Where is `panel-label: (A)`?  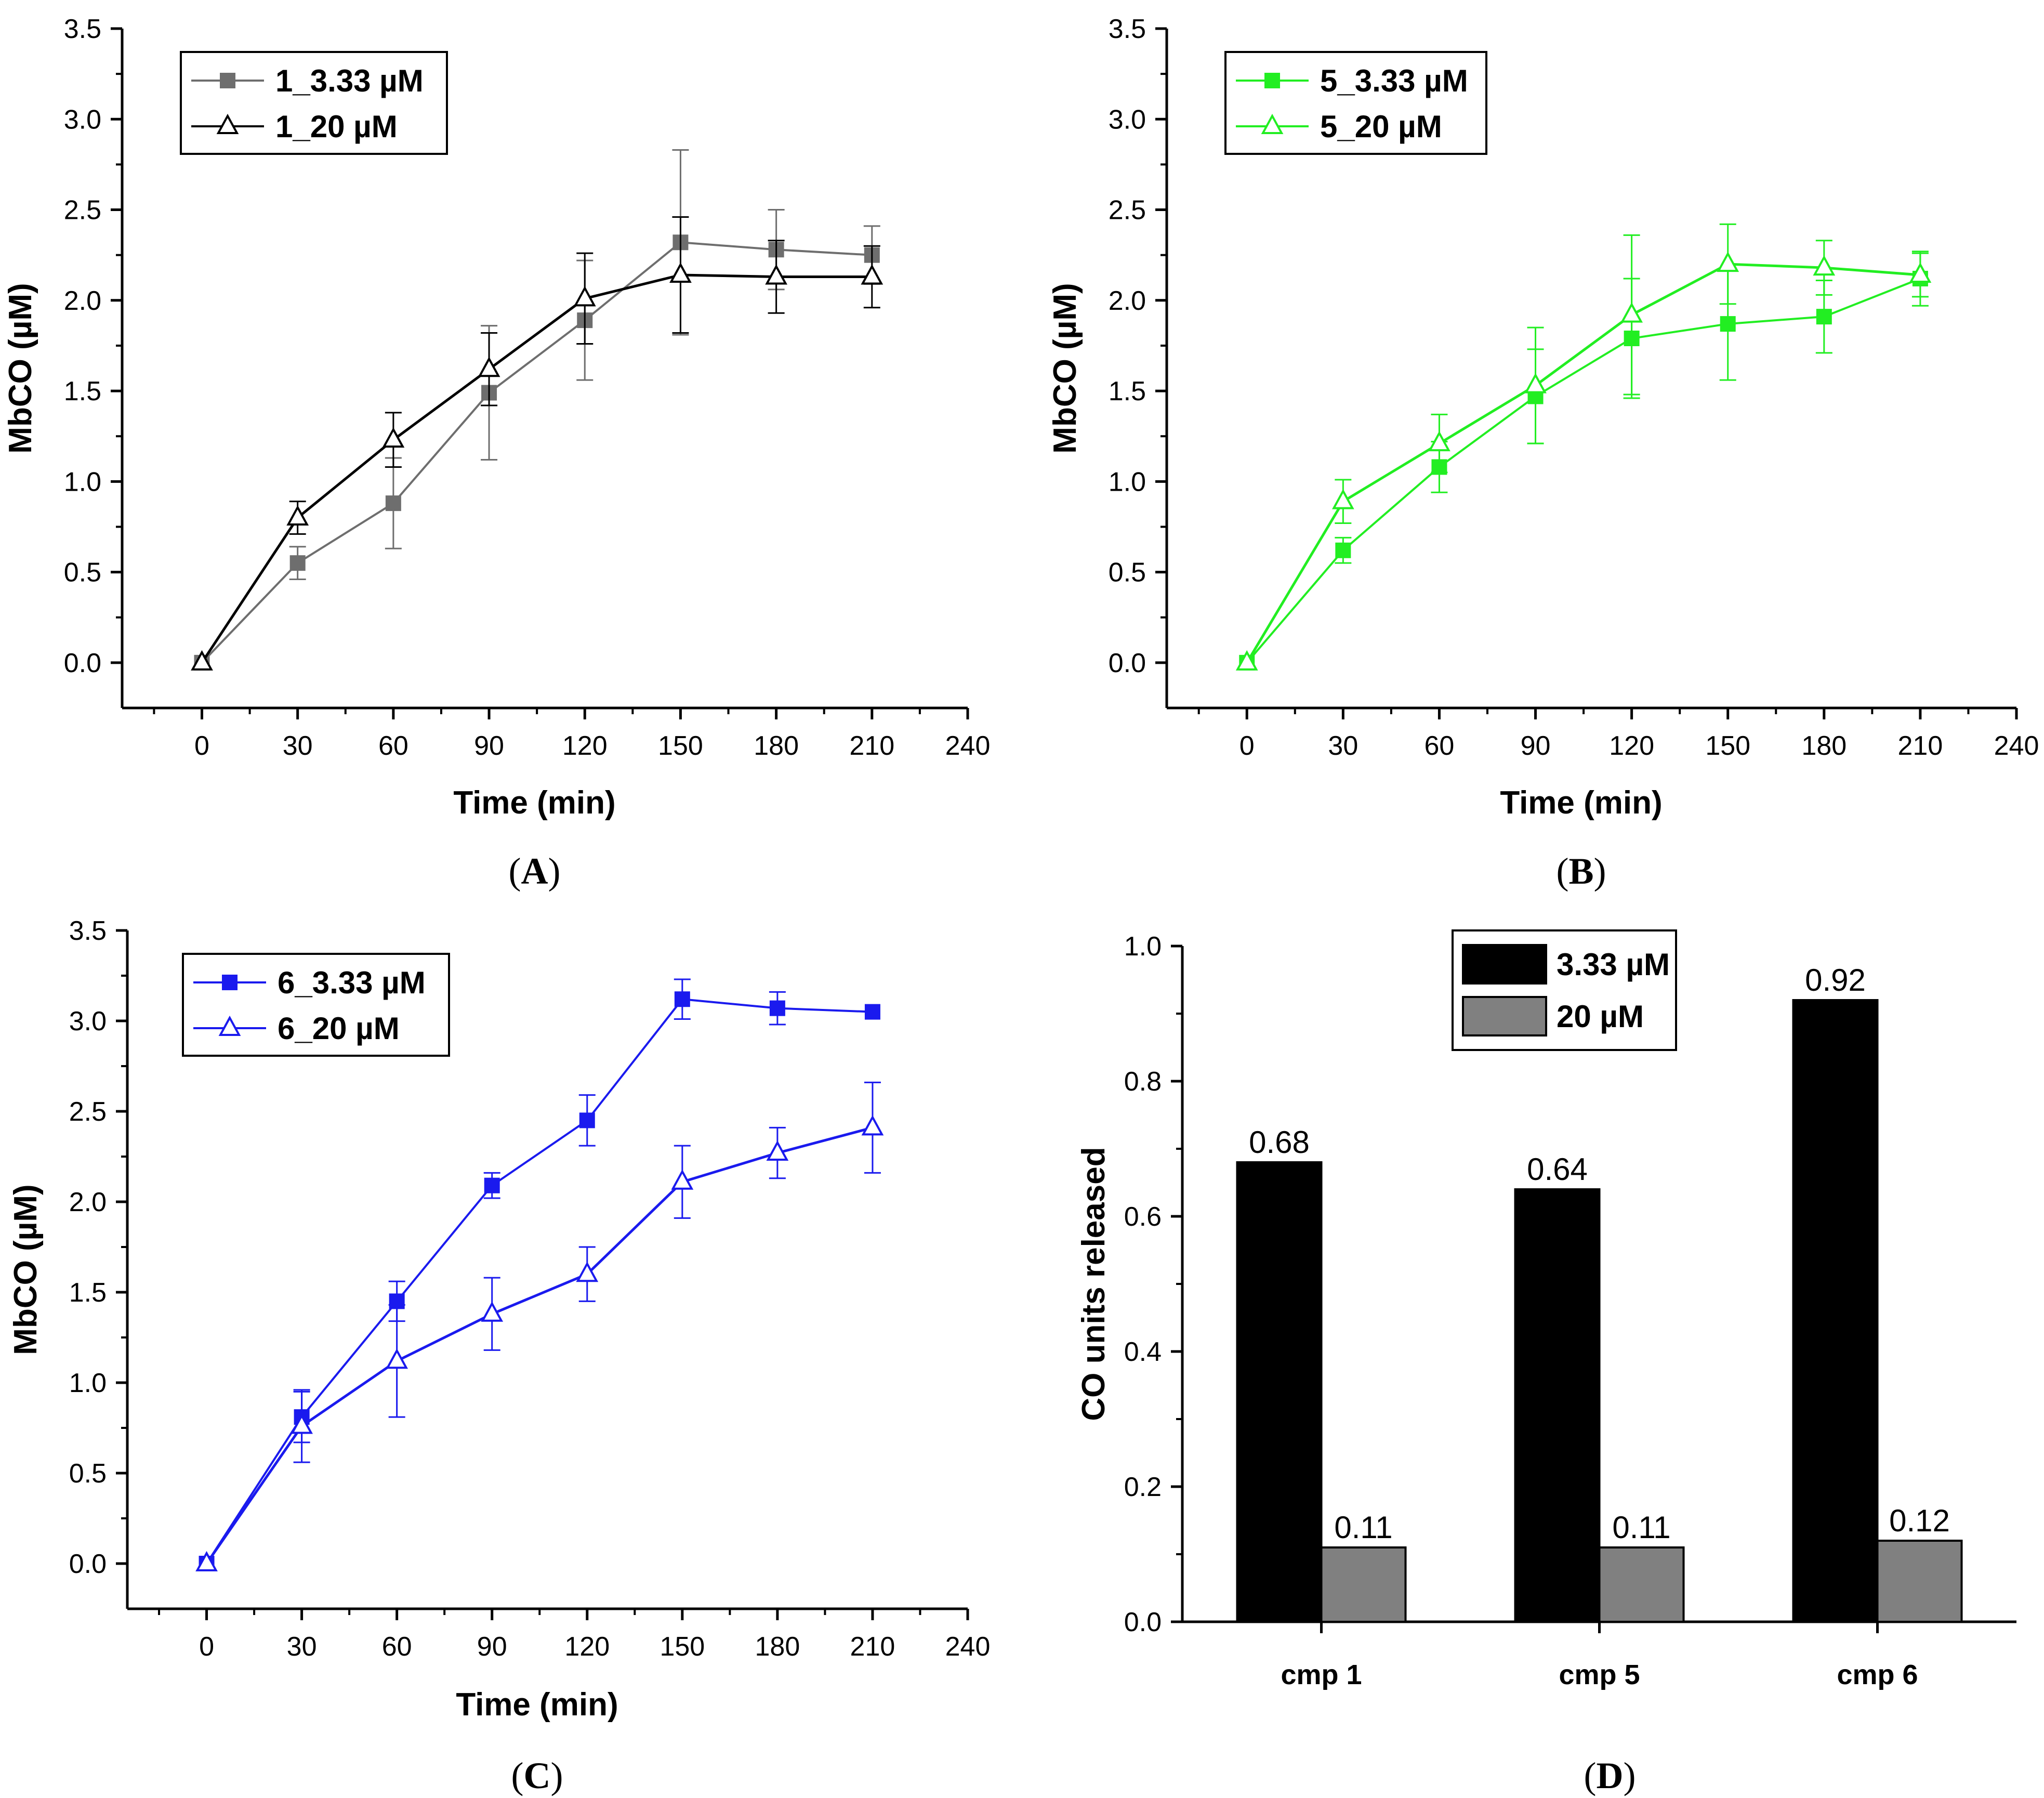 panel-label: (A) is located at coordinates (535, 871).